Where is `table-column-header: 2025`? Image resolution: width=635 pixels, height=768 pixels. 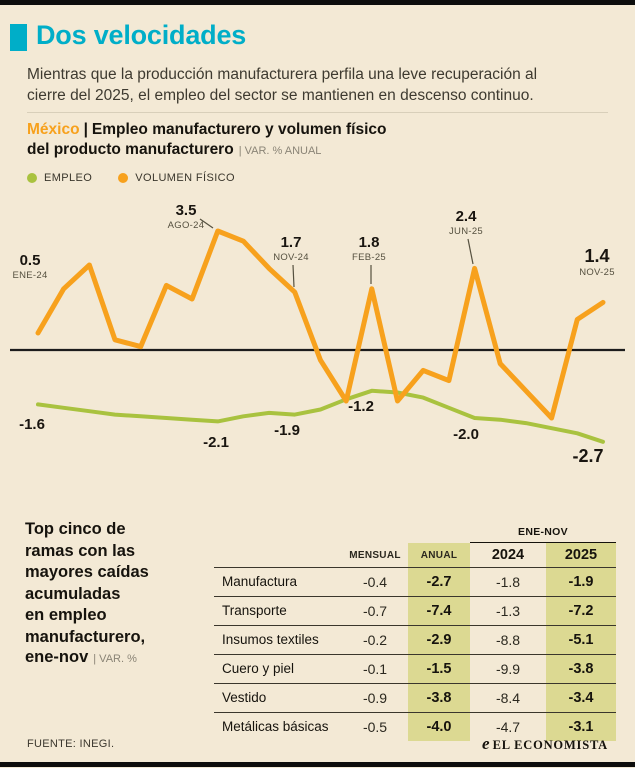 table-column-header: 2025 is located at coordinates (581, 555).